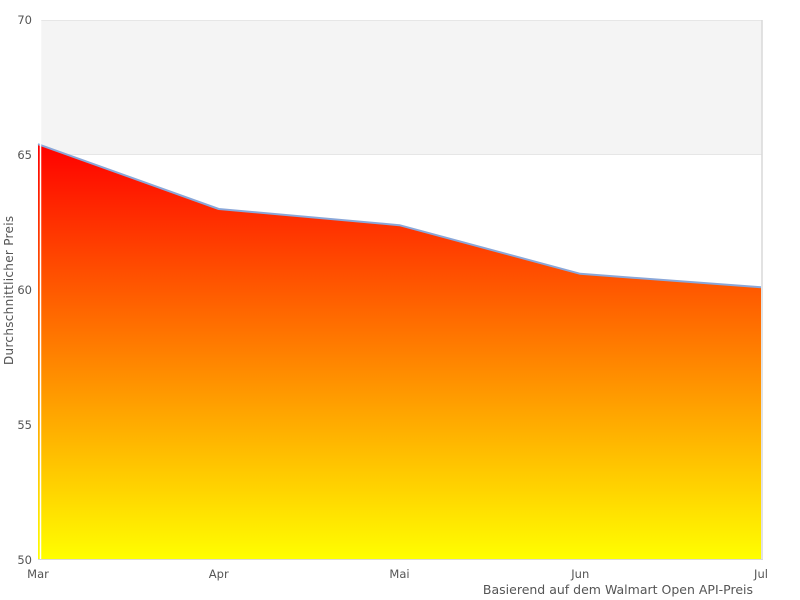 The image size is (800, 600). I want to click on x-tick-label: Jun, so click(579, 574).